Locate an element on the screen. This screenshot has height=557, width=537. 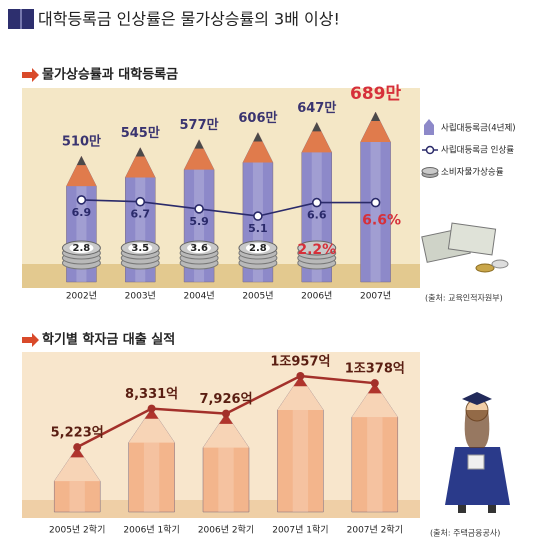
legend-label: 사립대등록금 인상률 is located at coordinates (477, 150).